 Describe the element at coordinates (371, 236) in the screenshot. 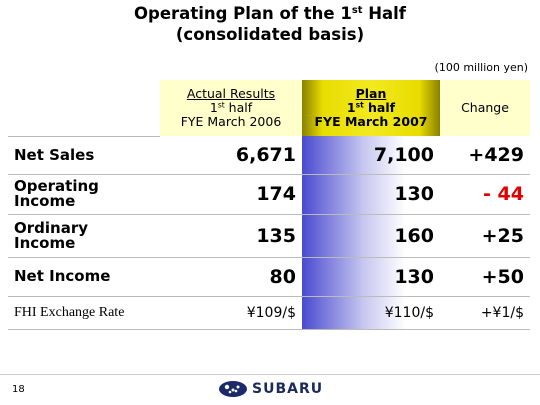

I see `cell: 160` at that location.